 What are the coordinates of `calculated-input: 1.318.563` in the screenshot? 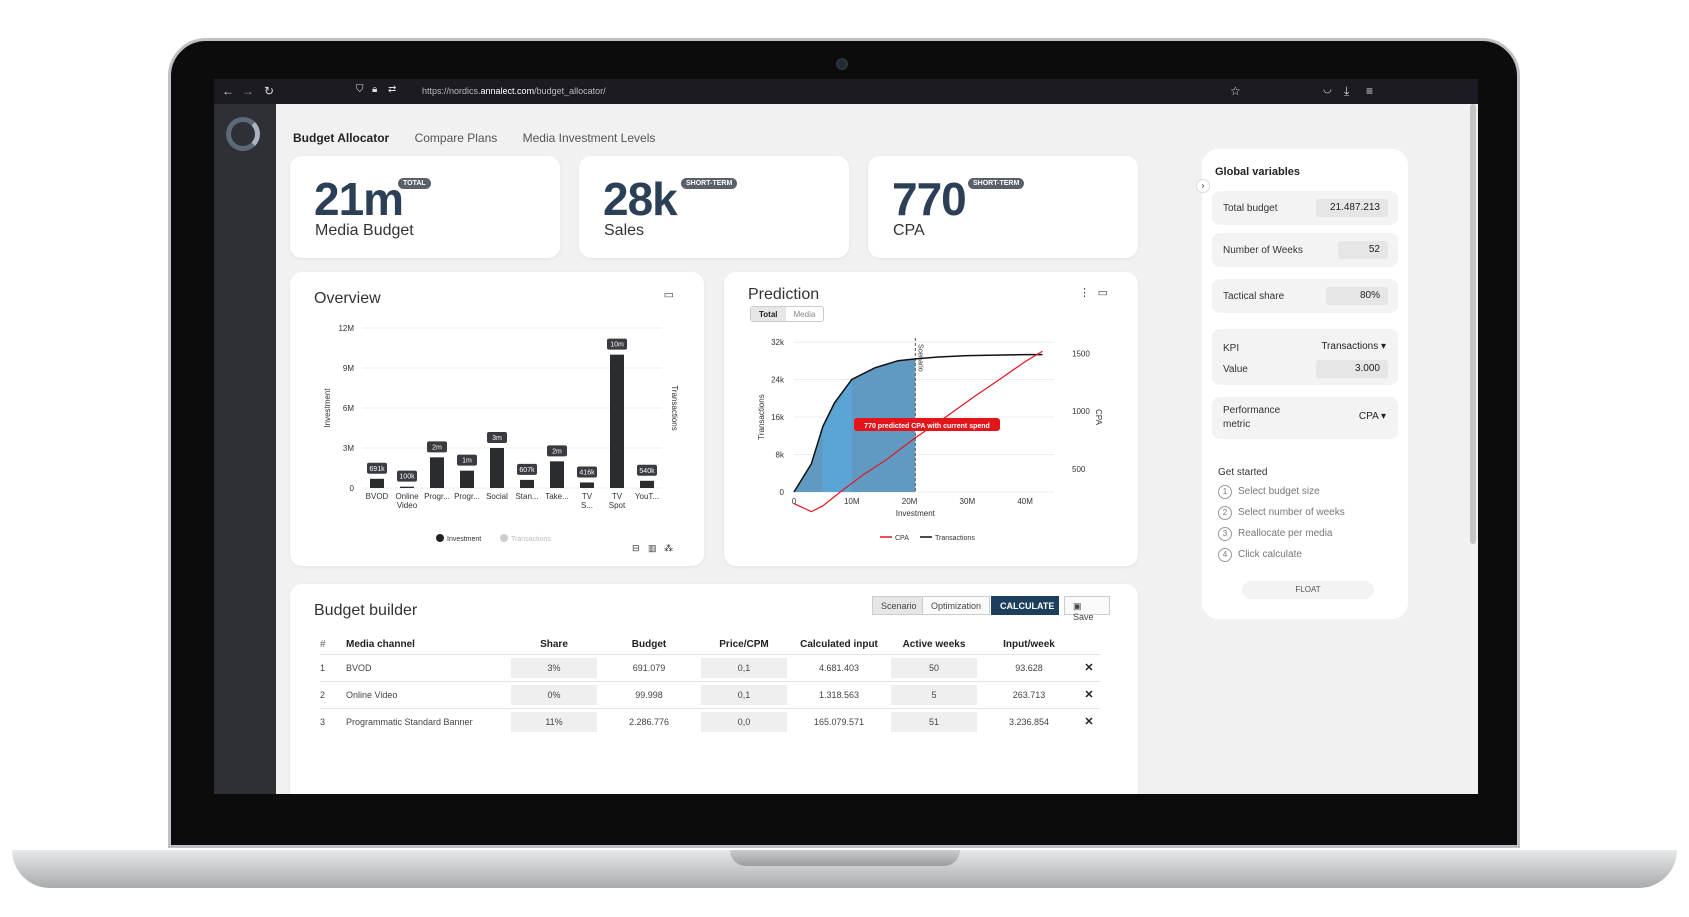 It's located at (839, 694).